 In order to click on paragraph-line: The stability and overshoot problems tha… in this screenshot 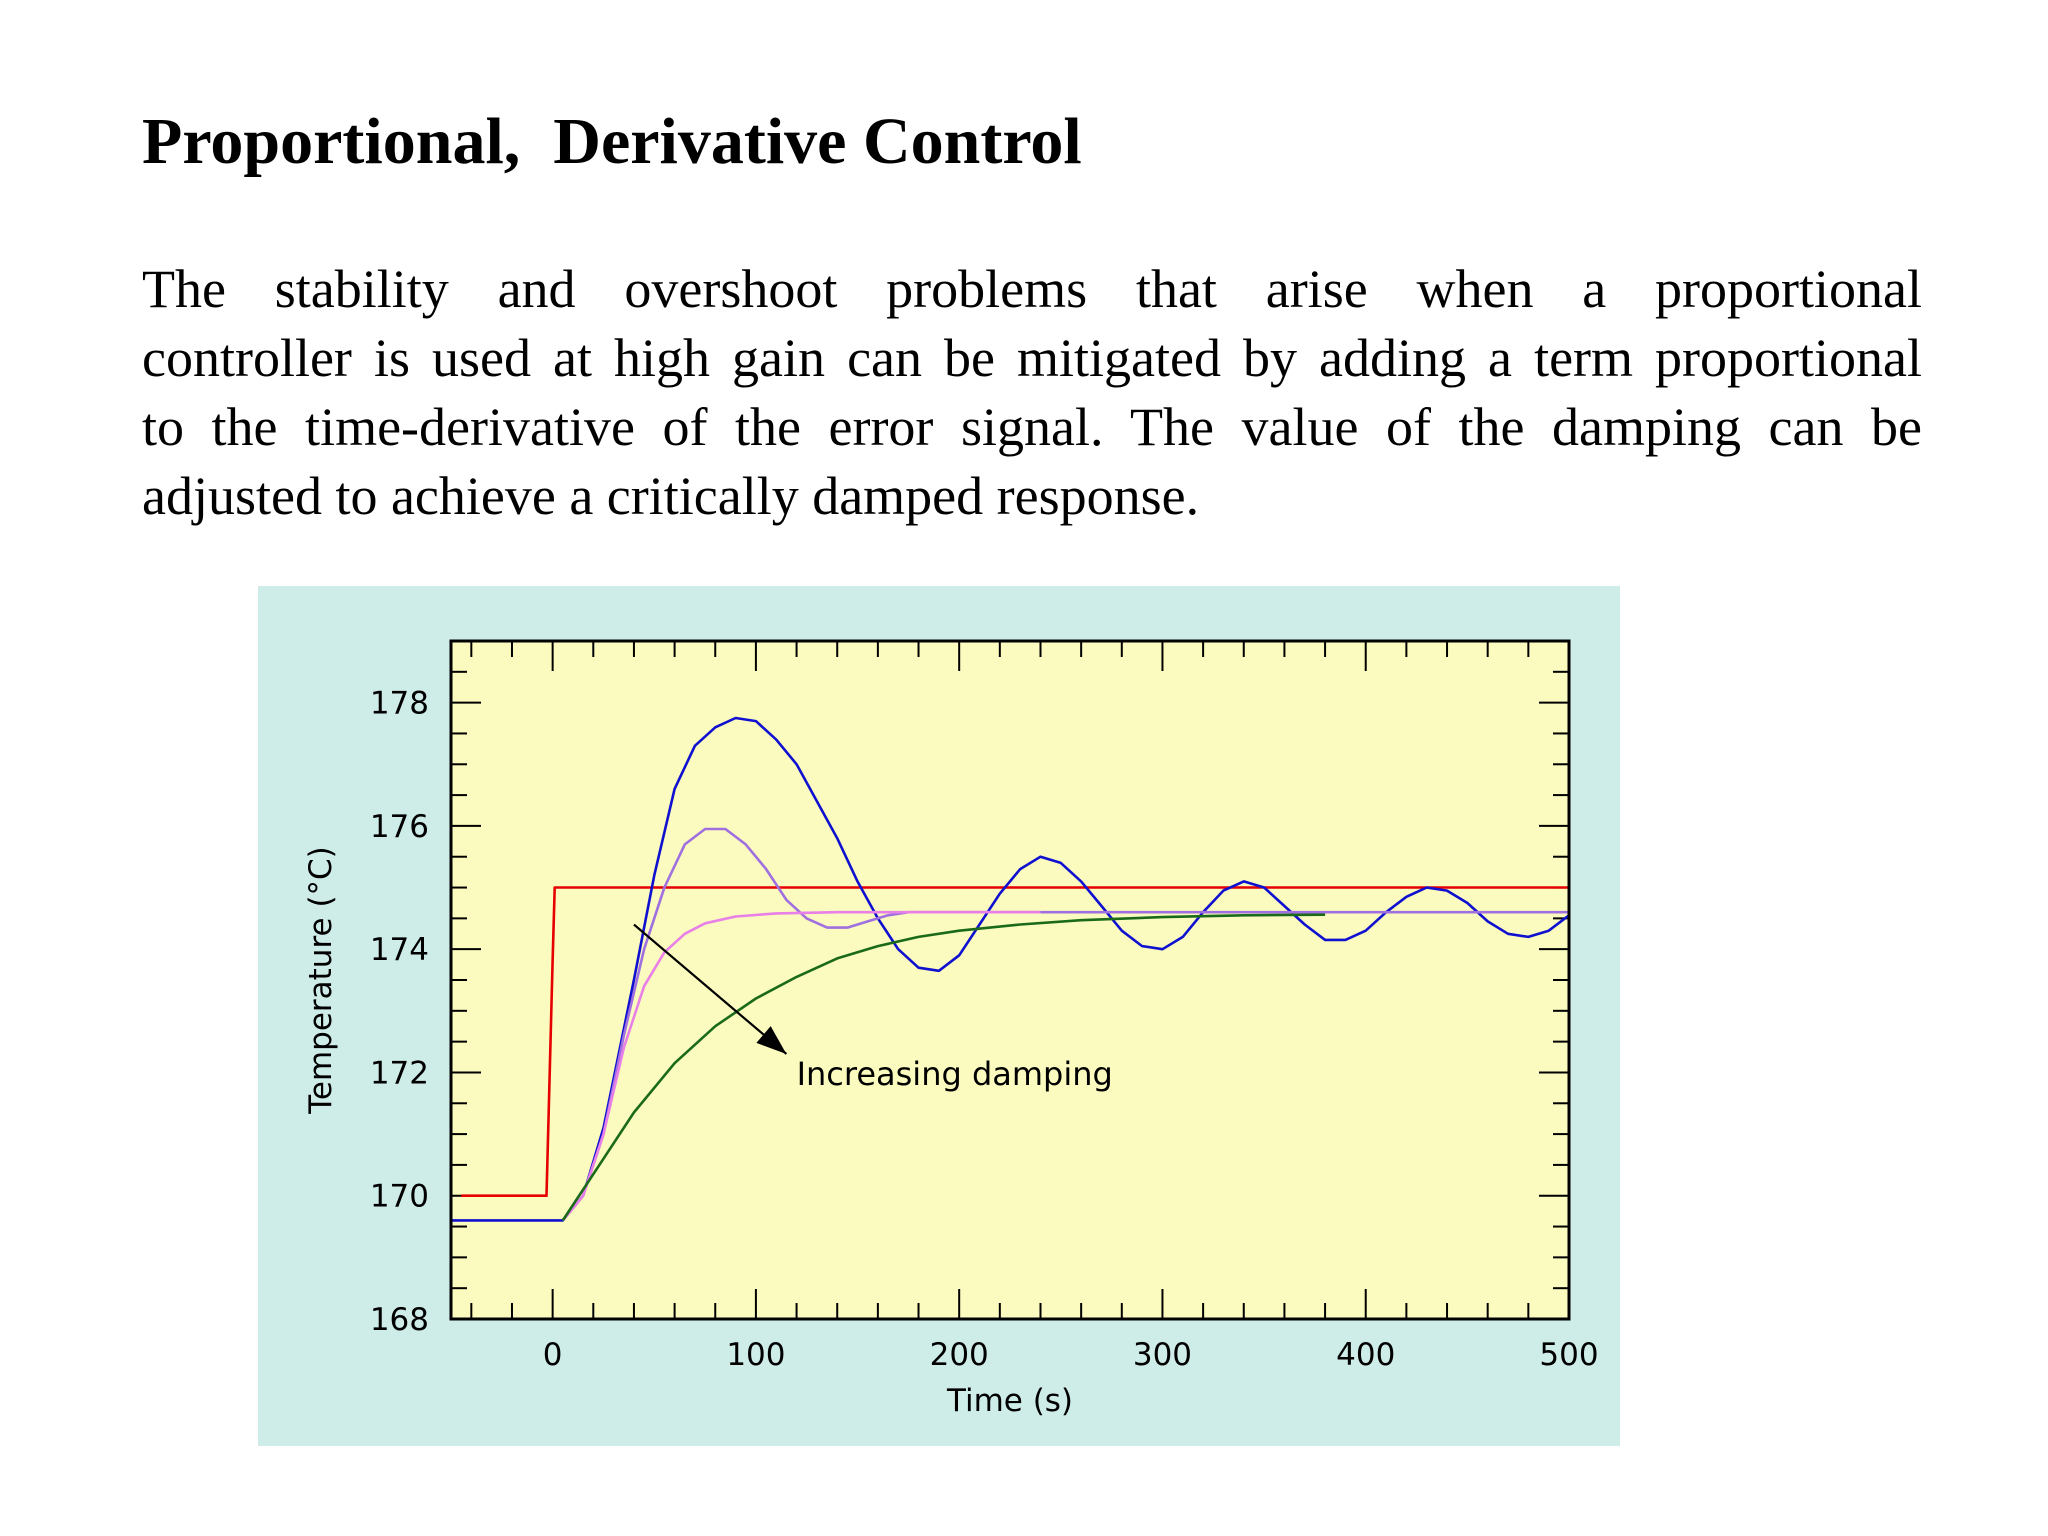, I will do `click(1032, 289)`.